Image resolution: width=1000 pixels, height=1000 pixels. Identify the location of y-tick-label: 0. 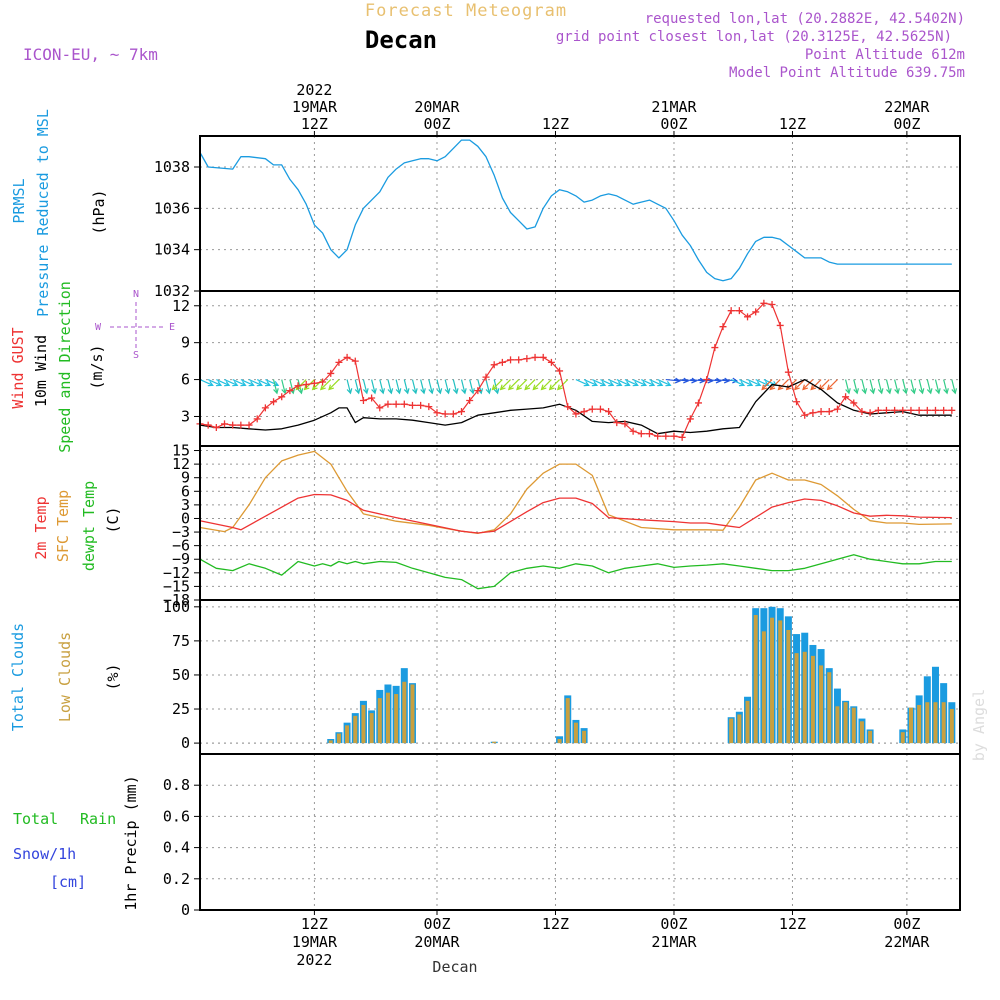
(185, 518).